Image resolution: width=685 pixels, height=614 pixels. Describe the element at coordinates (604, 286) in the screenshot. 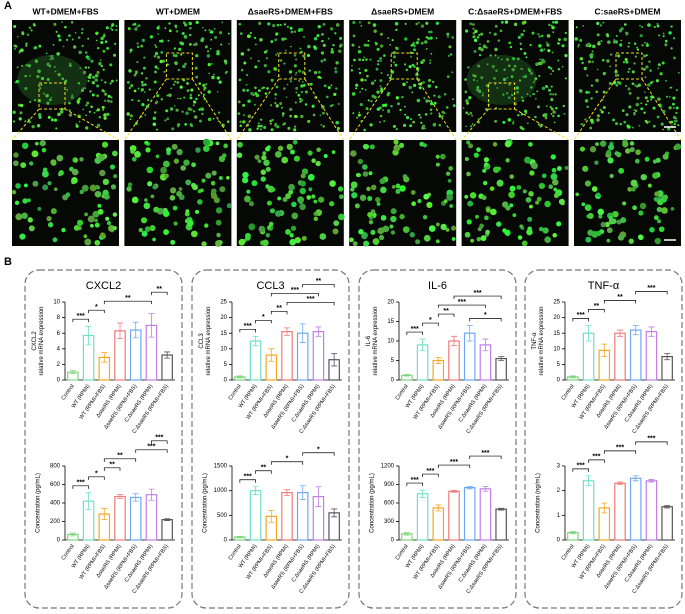

I see `group-title: TNF-α` at that location.